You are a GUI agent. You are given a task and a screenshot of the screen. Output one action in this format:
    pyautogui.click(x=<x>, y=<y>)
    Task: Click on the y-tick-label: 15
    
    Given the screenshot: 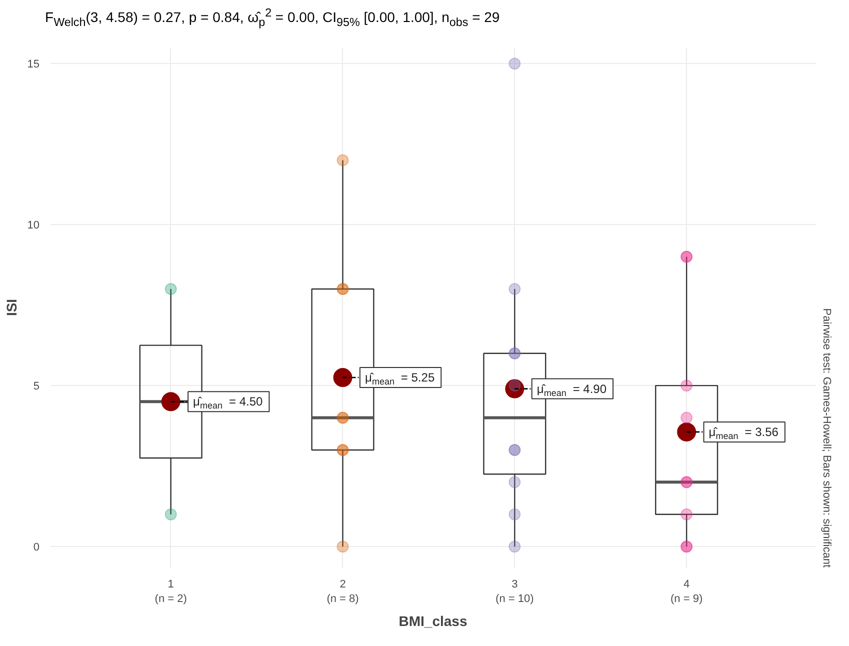 What is the action you would take?
    pyautogui.click(x=33, y=64)
    